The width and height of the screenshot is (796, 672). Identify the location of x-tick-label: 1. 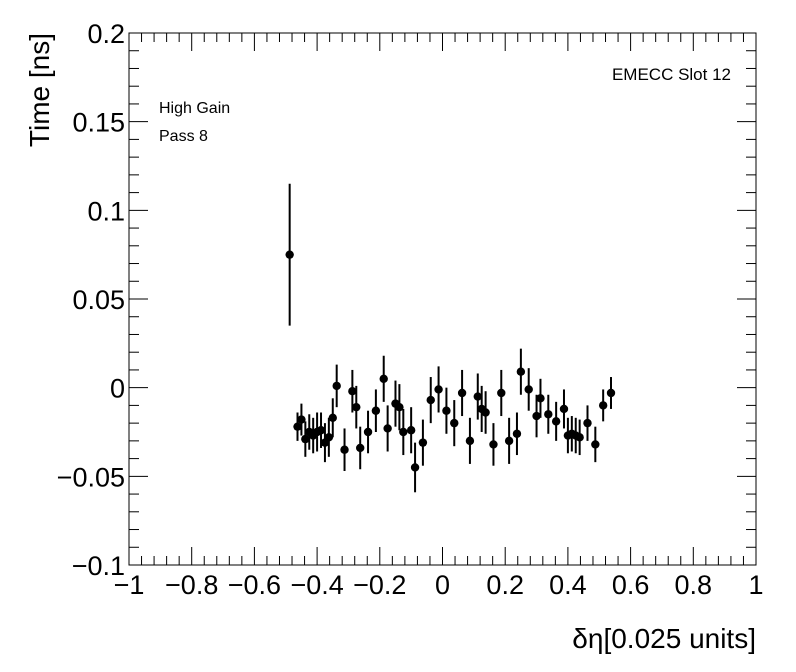
(755, 585).